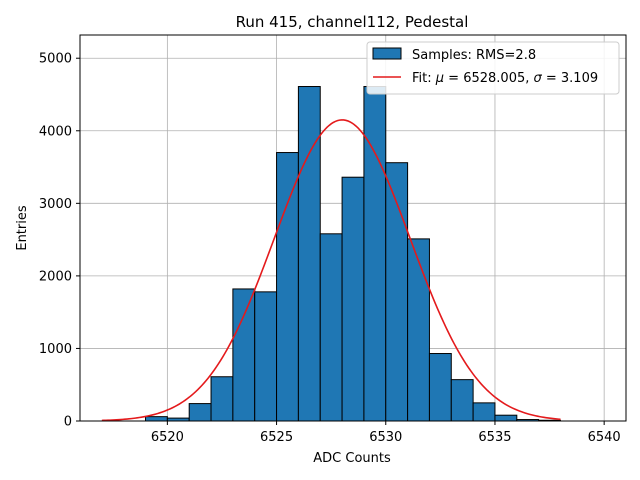  I want to click on x-tick-label: 6520, so click(167, 437).